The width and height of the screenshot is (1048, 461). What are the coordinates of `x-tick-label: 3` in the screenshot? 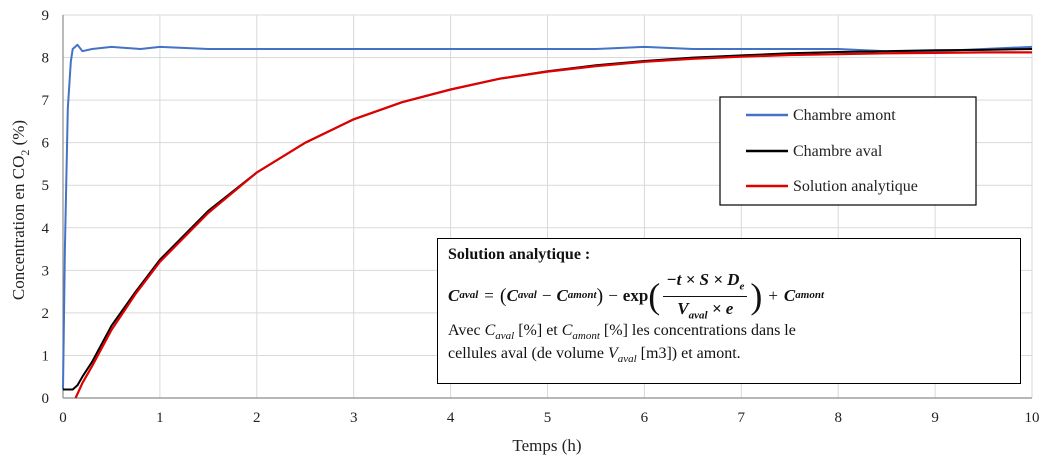 It's located at (354, 418).